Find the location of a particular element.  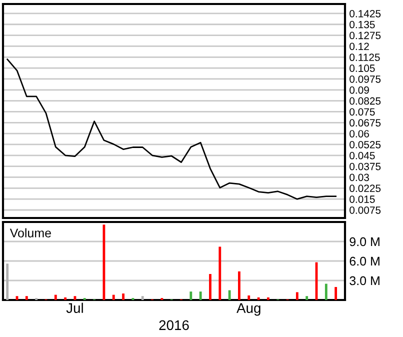

y-tick-label: 0.09 is located at coordinates (359, 90).